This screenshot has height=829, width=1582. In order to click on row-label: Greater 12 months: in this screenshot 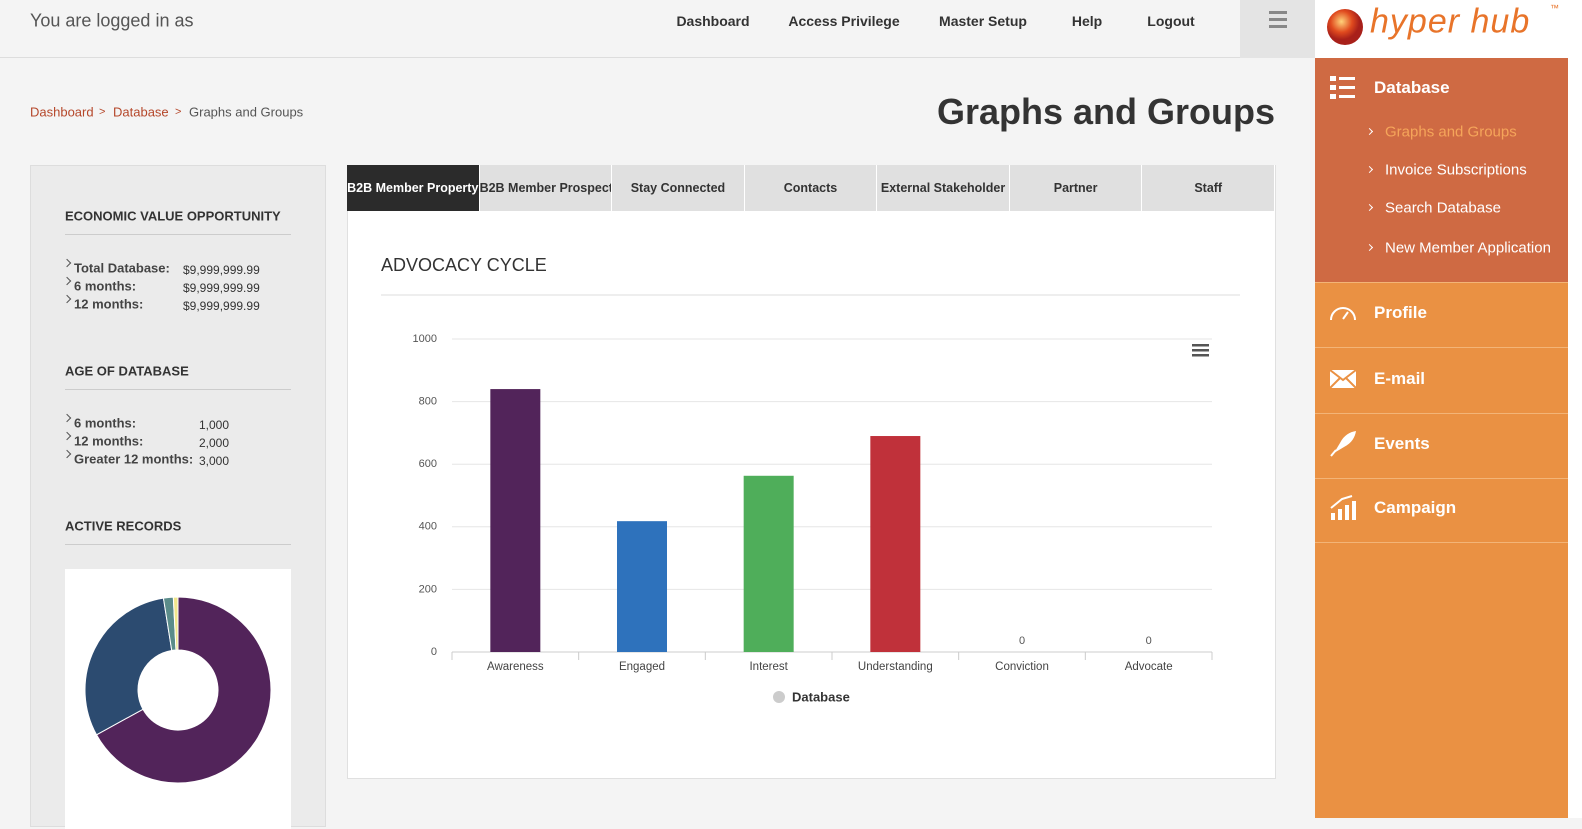, I will do `click(134, 459)`.